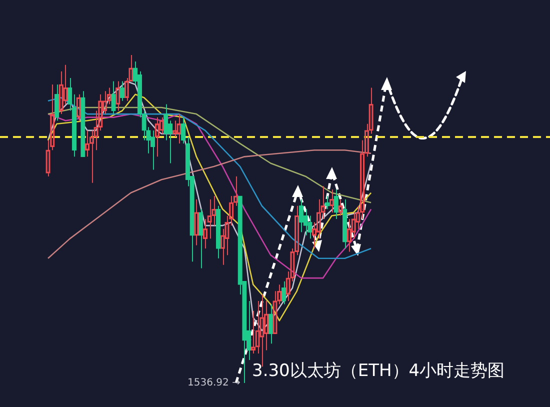  What do you see at coordinates (214, 383) in the screenshot?
I see `annotation: 1536.92 →` at bounding box center [214, 383].